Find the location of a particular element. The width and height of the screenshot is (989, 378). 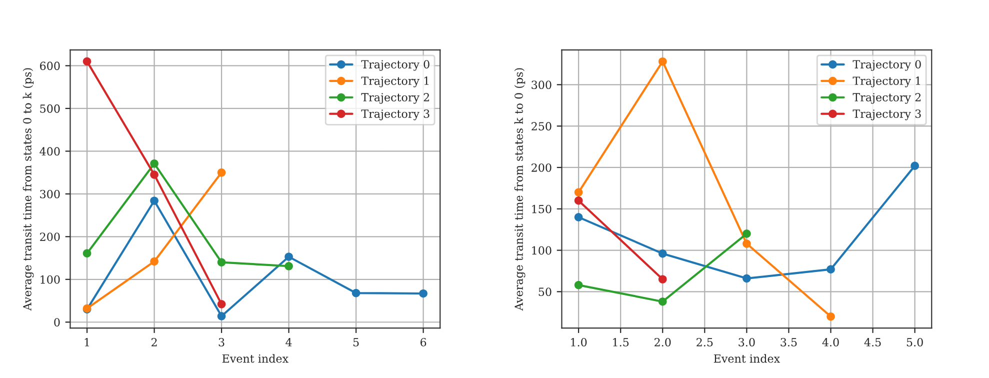

y-tick-label: 500 is located at coordinates (50, 108).